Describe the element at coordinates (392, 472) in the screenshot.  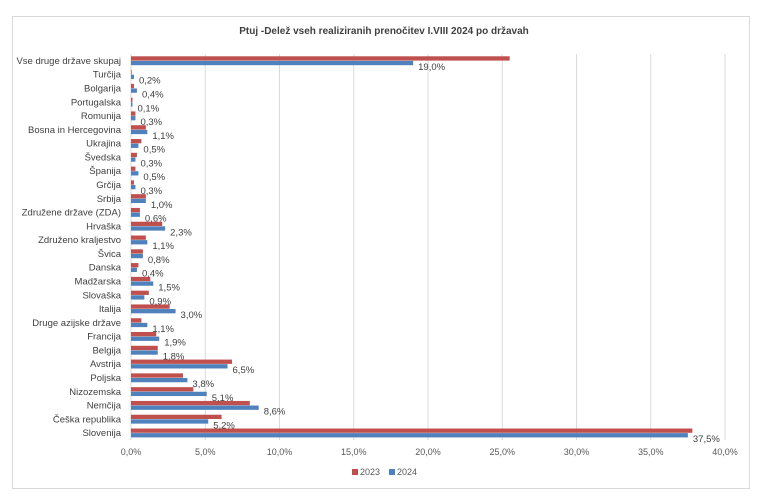
I see `legend-swatch-2024` at that location.